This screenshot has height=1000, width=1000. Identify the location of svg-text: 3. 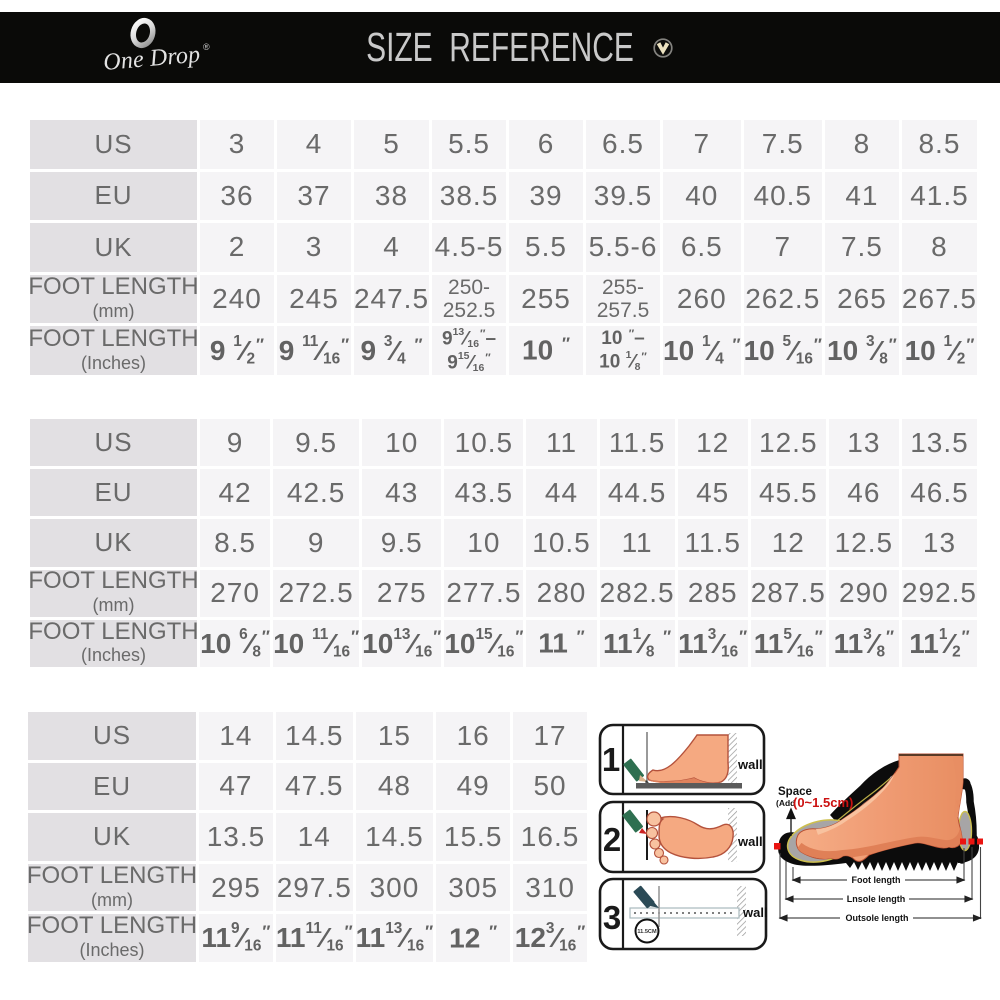
(612, 917).